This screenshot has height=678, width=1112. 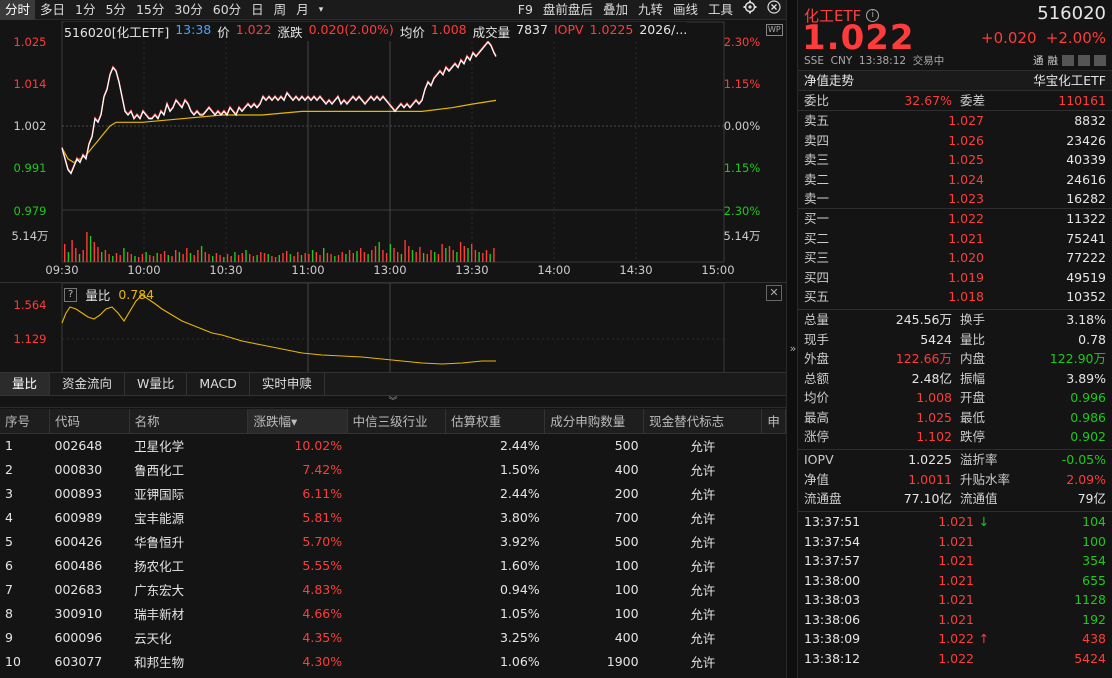 What do you see at coordinates (393, 469) in the screenshot?
I see `table-row: 2 000830 鲁西化工 7.42% 1.50% 400 允许` at bounding box center [393, 469].